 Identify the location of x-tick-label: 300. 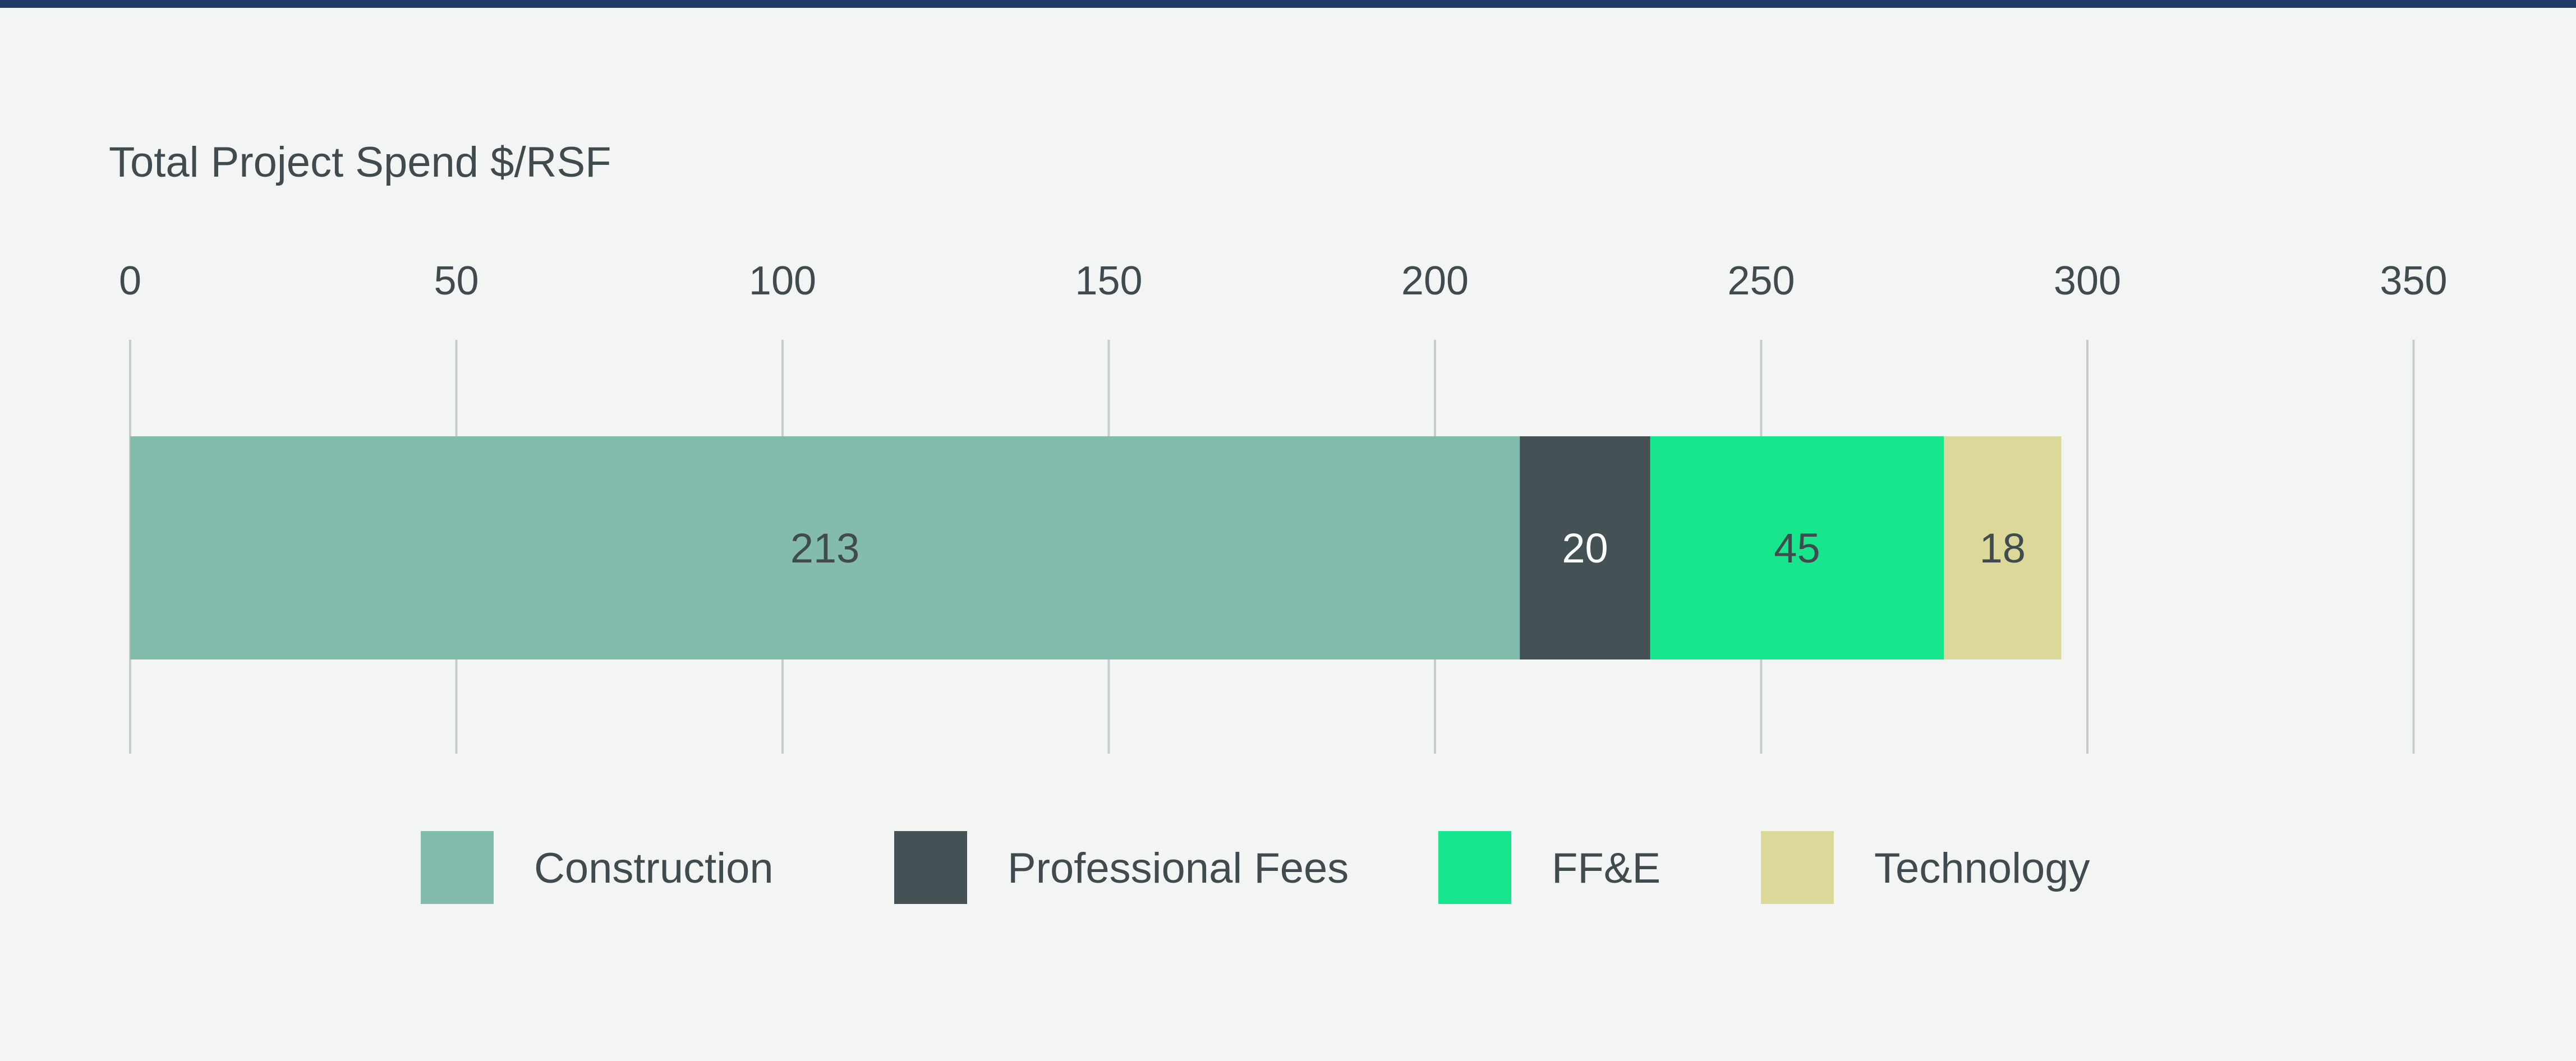
(2087, 281).